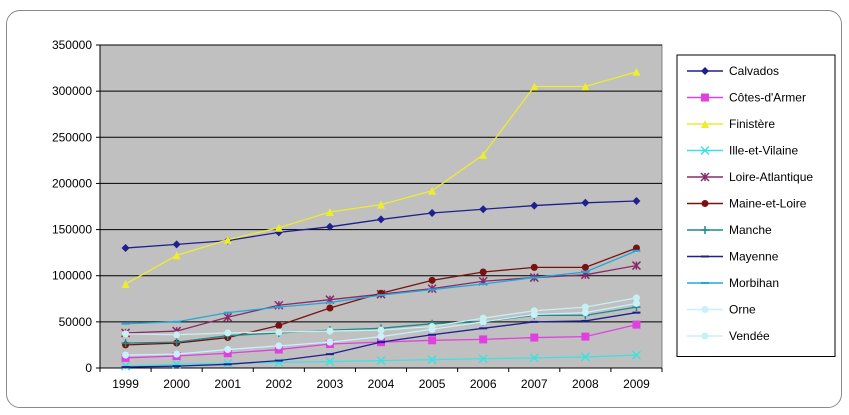 This screenshot has height=415, width=849. I want to click on legend-label-ille-et-vilaine: Ille-et-Vilaine, so click(763, 151).